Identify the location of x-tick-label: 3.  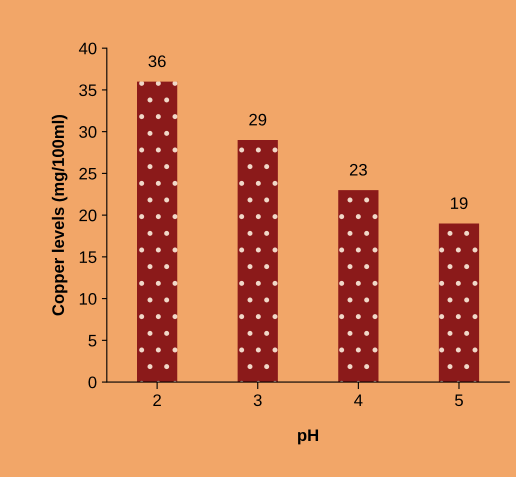
(258, 400).